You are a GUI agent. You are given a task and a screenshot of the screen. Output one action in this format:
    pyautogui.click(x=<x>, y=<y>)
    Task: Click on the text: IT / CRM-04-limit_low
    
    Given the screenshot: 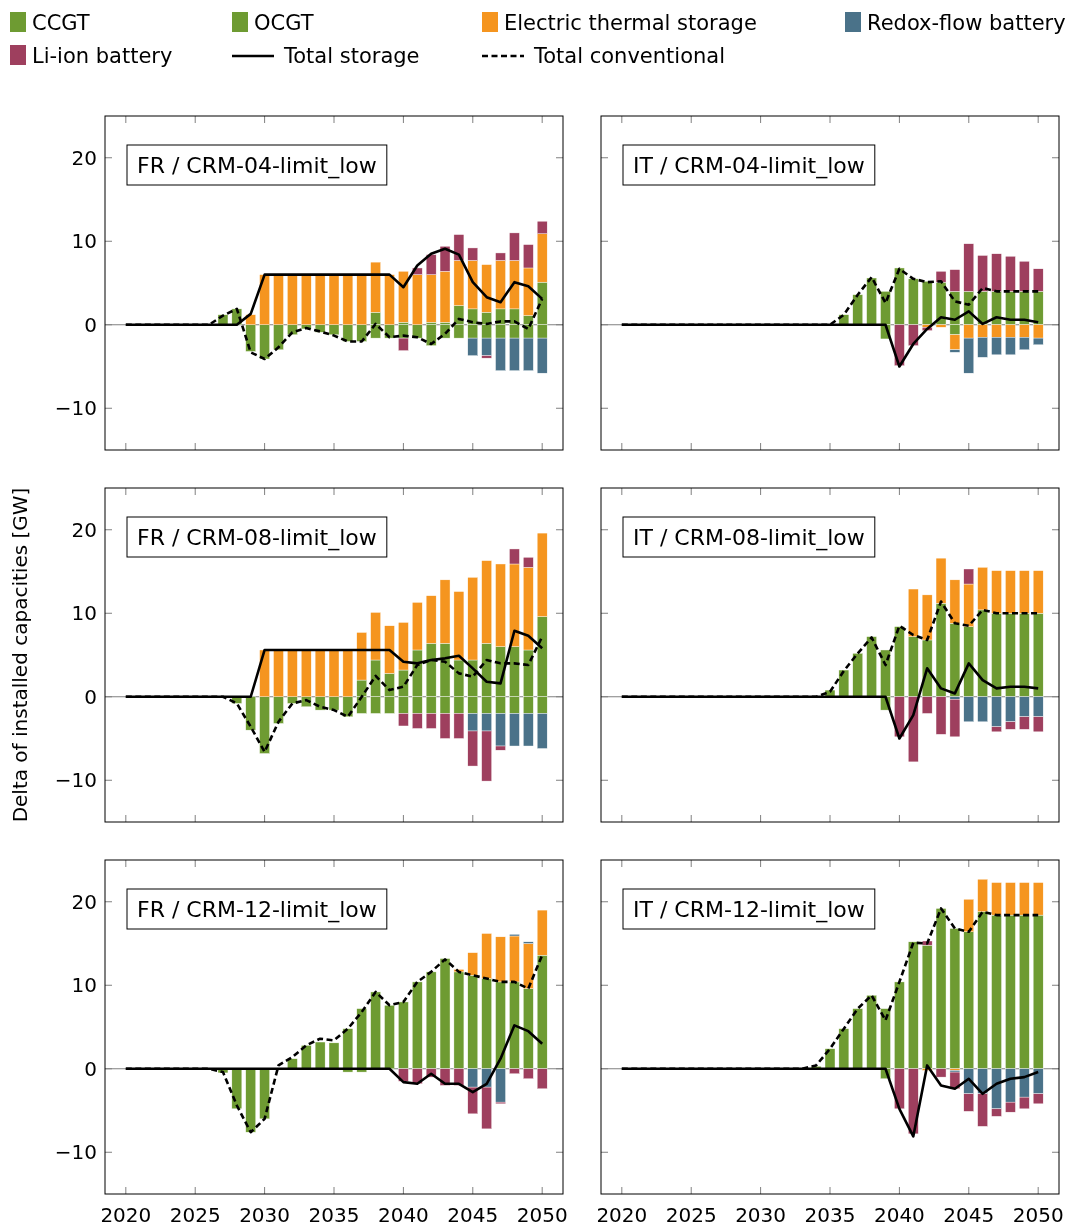 What is the action you would take?
    pyautogui.click(x=749, y=166)
    